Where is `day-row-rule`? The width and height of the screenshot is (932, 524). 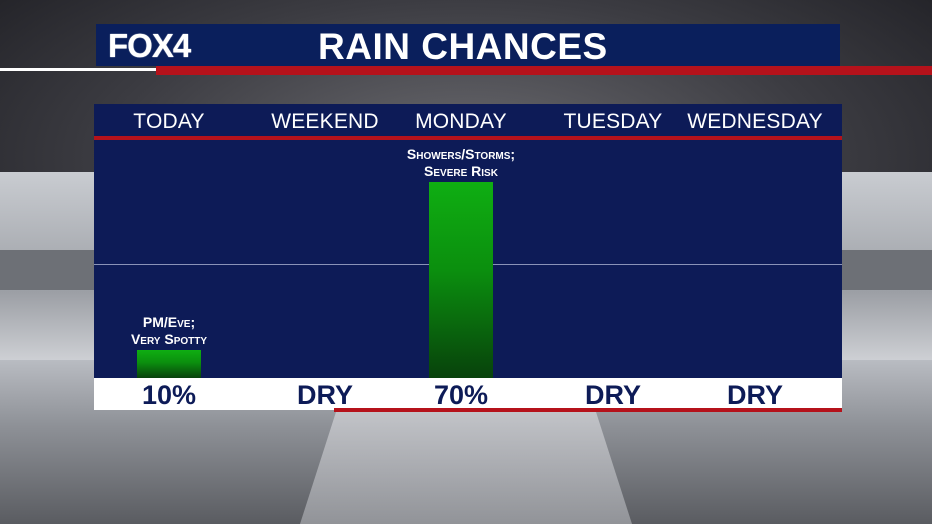 day-row-rule is located at coordinates (468, 138).